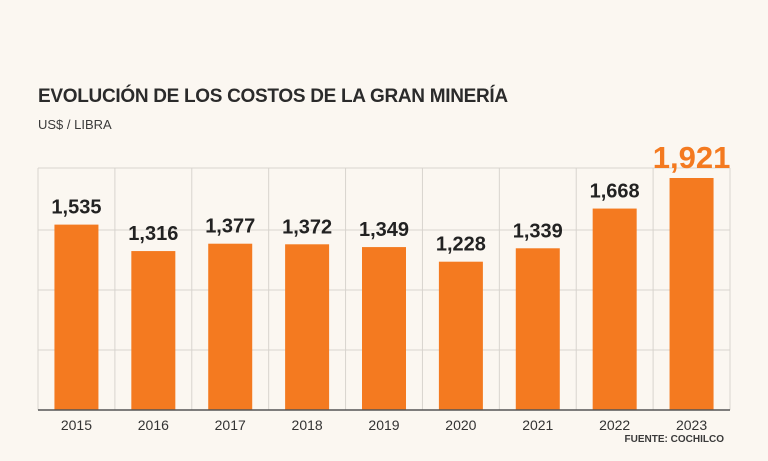  I want to click on bar-2020, so click(460, 335).